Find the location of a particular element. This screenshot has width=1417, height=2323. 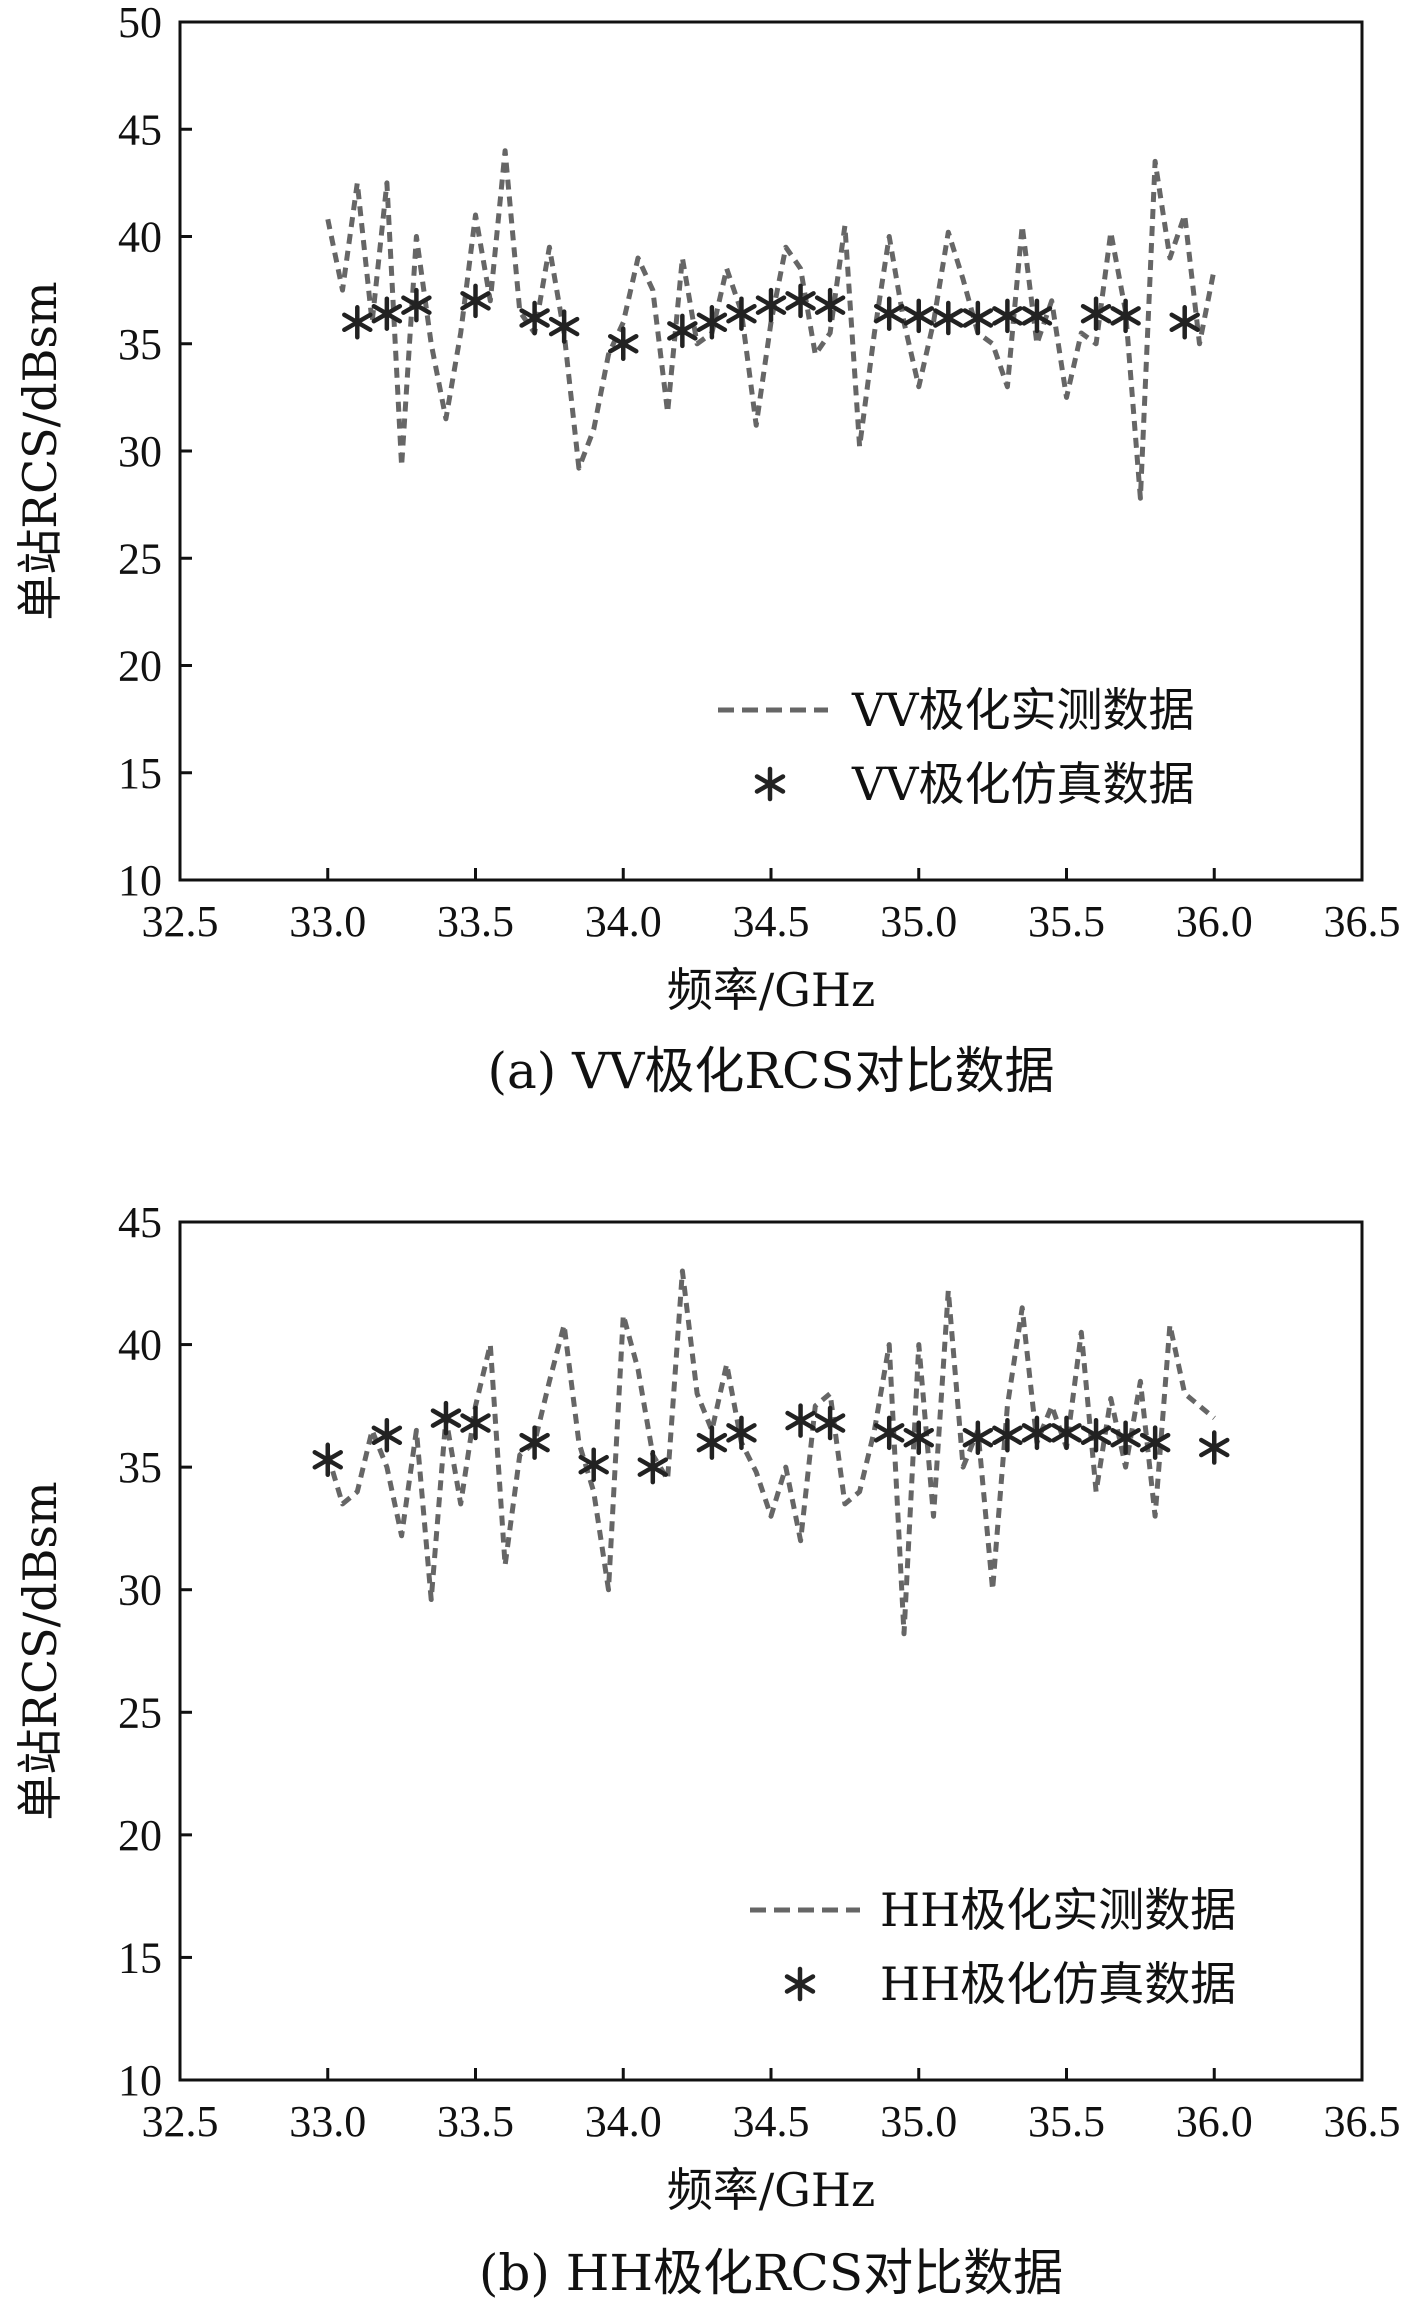

vv-y-axis: 10 15 20 25 30 35 40 45 50 is located at coordinates (155, 452).